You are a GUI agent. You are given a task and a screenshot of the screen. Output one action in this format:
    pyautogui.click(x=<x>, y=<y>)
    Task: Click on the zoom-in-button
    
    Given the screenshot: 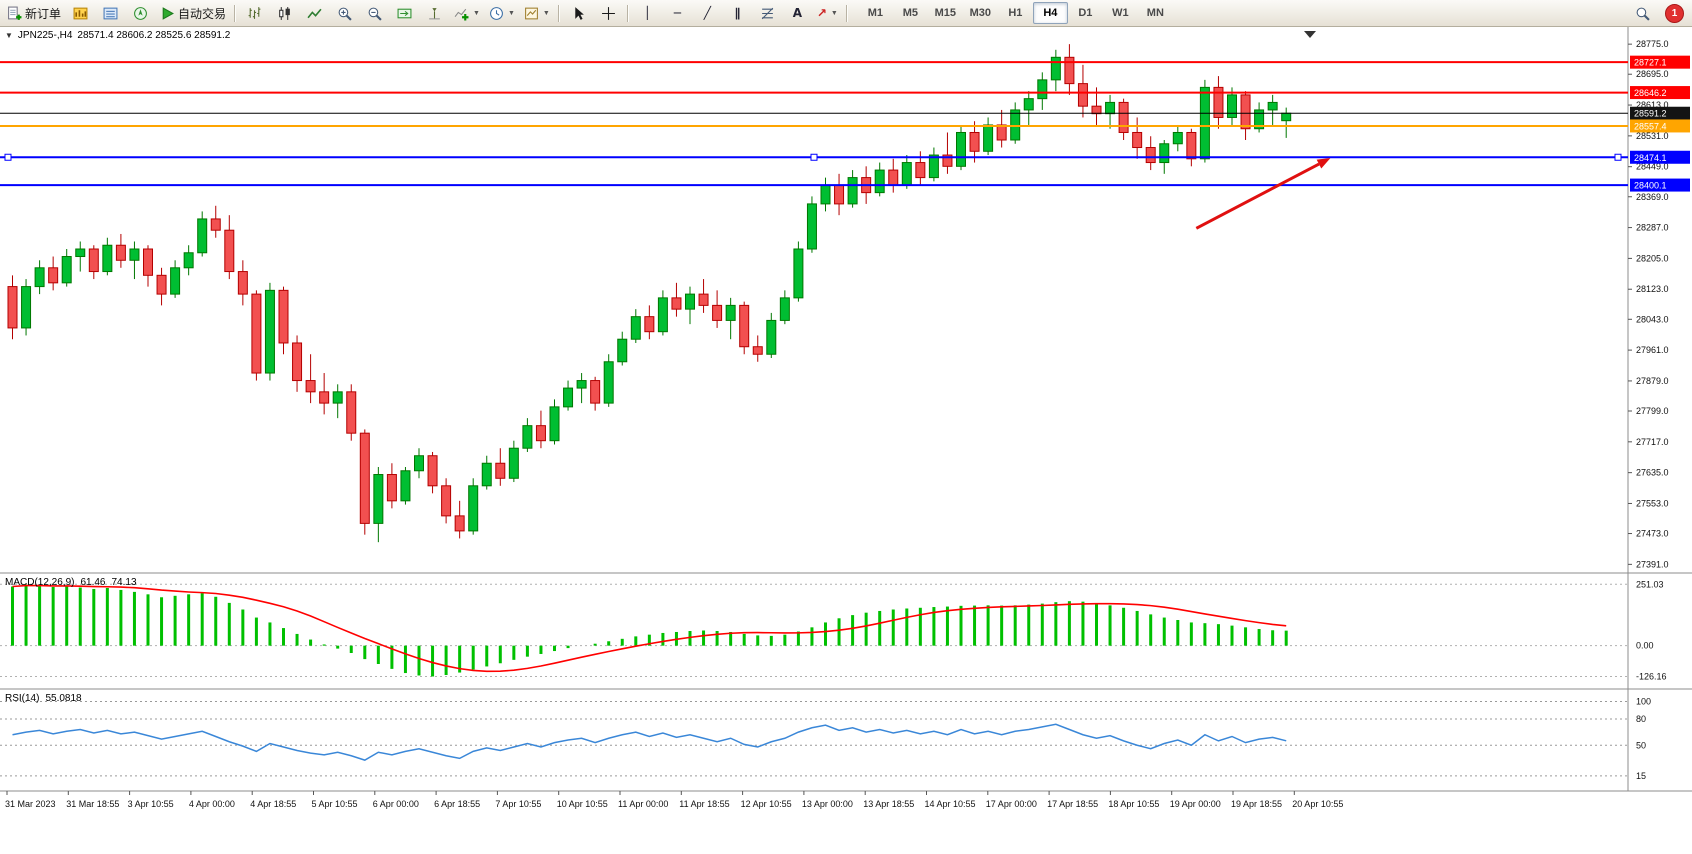 What is the action you would take?
    pyautogui.click(x=344, y=13)
    